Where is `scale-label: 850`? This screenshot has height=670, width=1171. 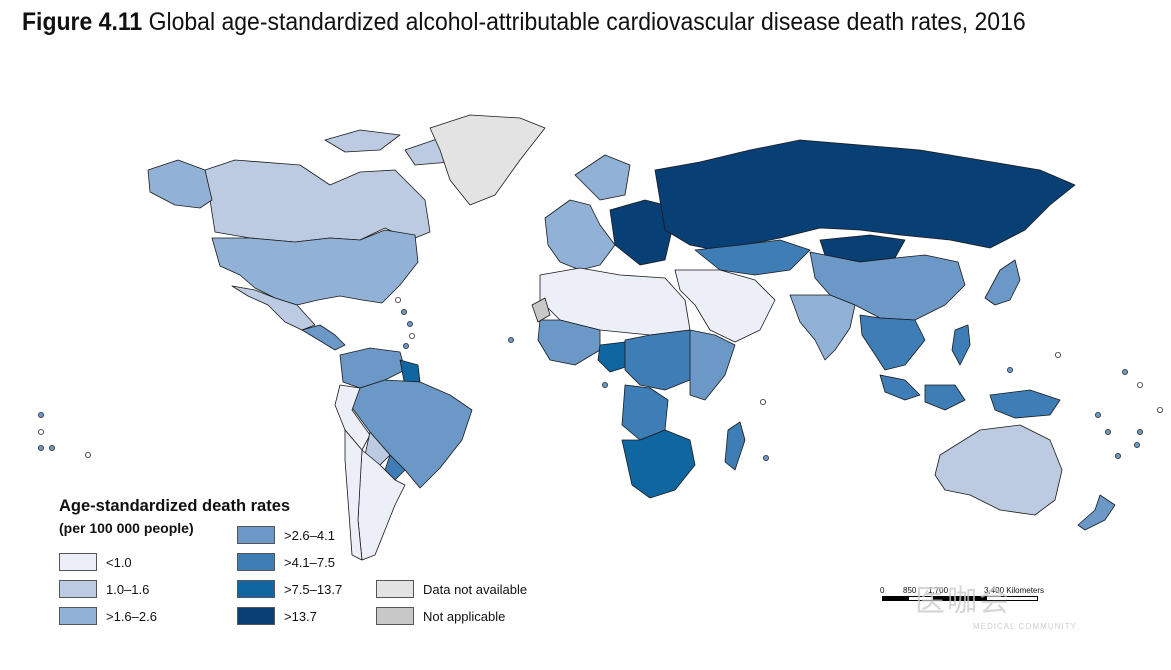
scale-label: 850 is located at coordinates (910, 590).